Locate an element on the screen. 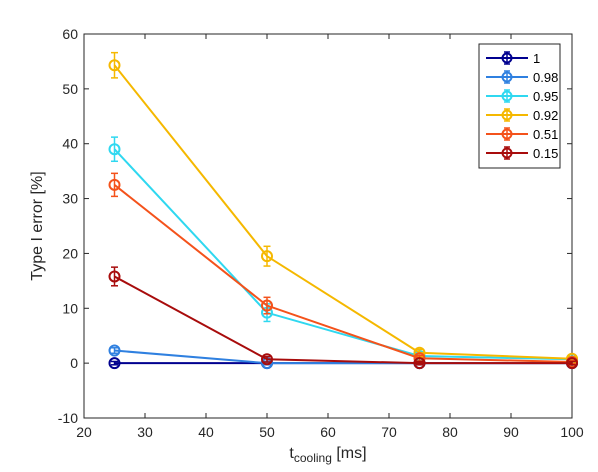  legend-item: 0.51 is located at coordinates (522, 134).